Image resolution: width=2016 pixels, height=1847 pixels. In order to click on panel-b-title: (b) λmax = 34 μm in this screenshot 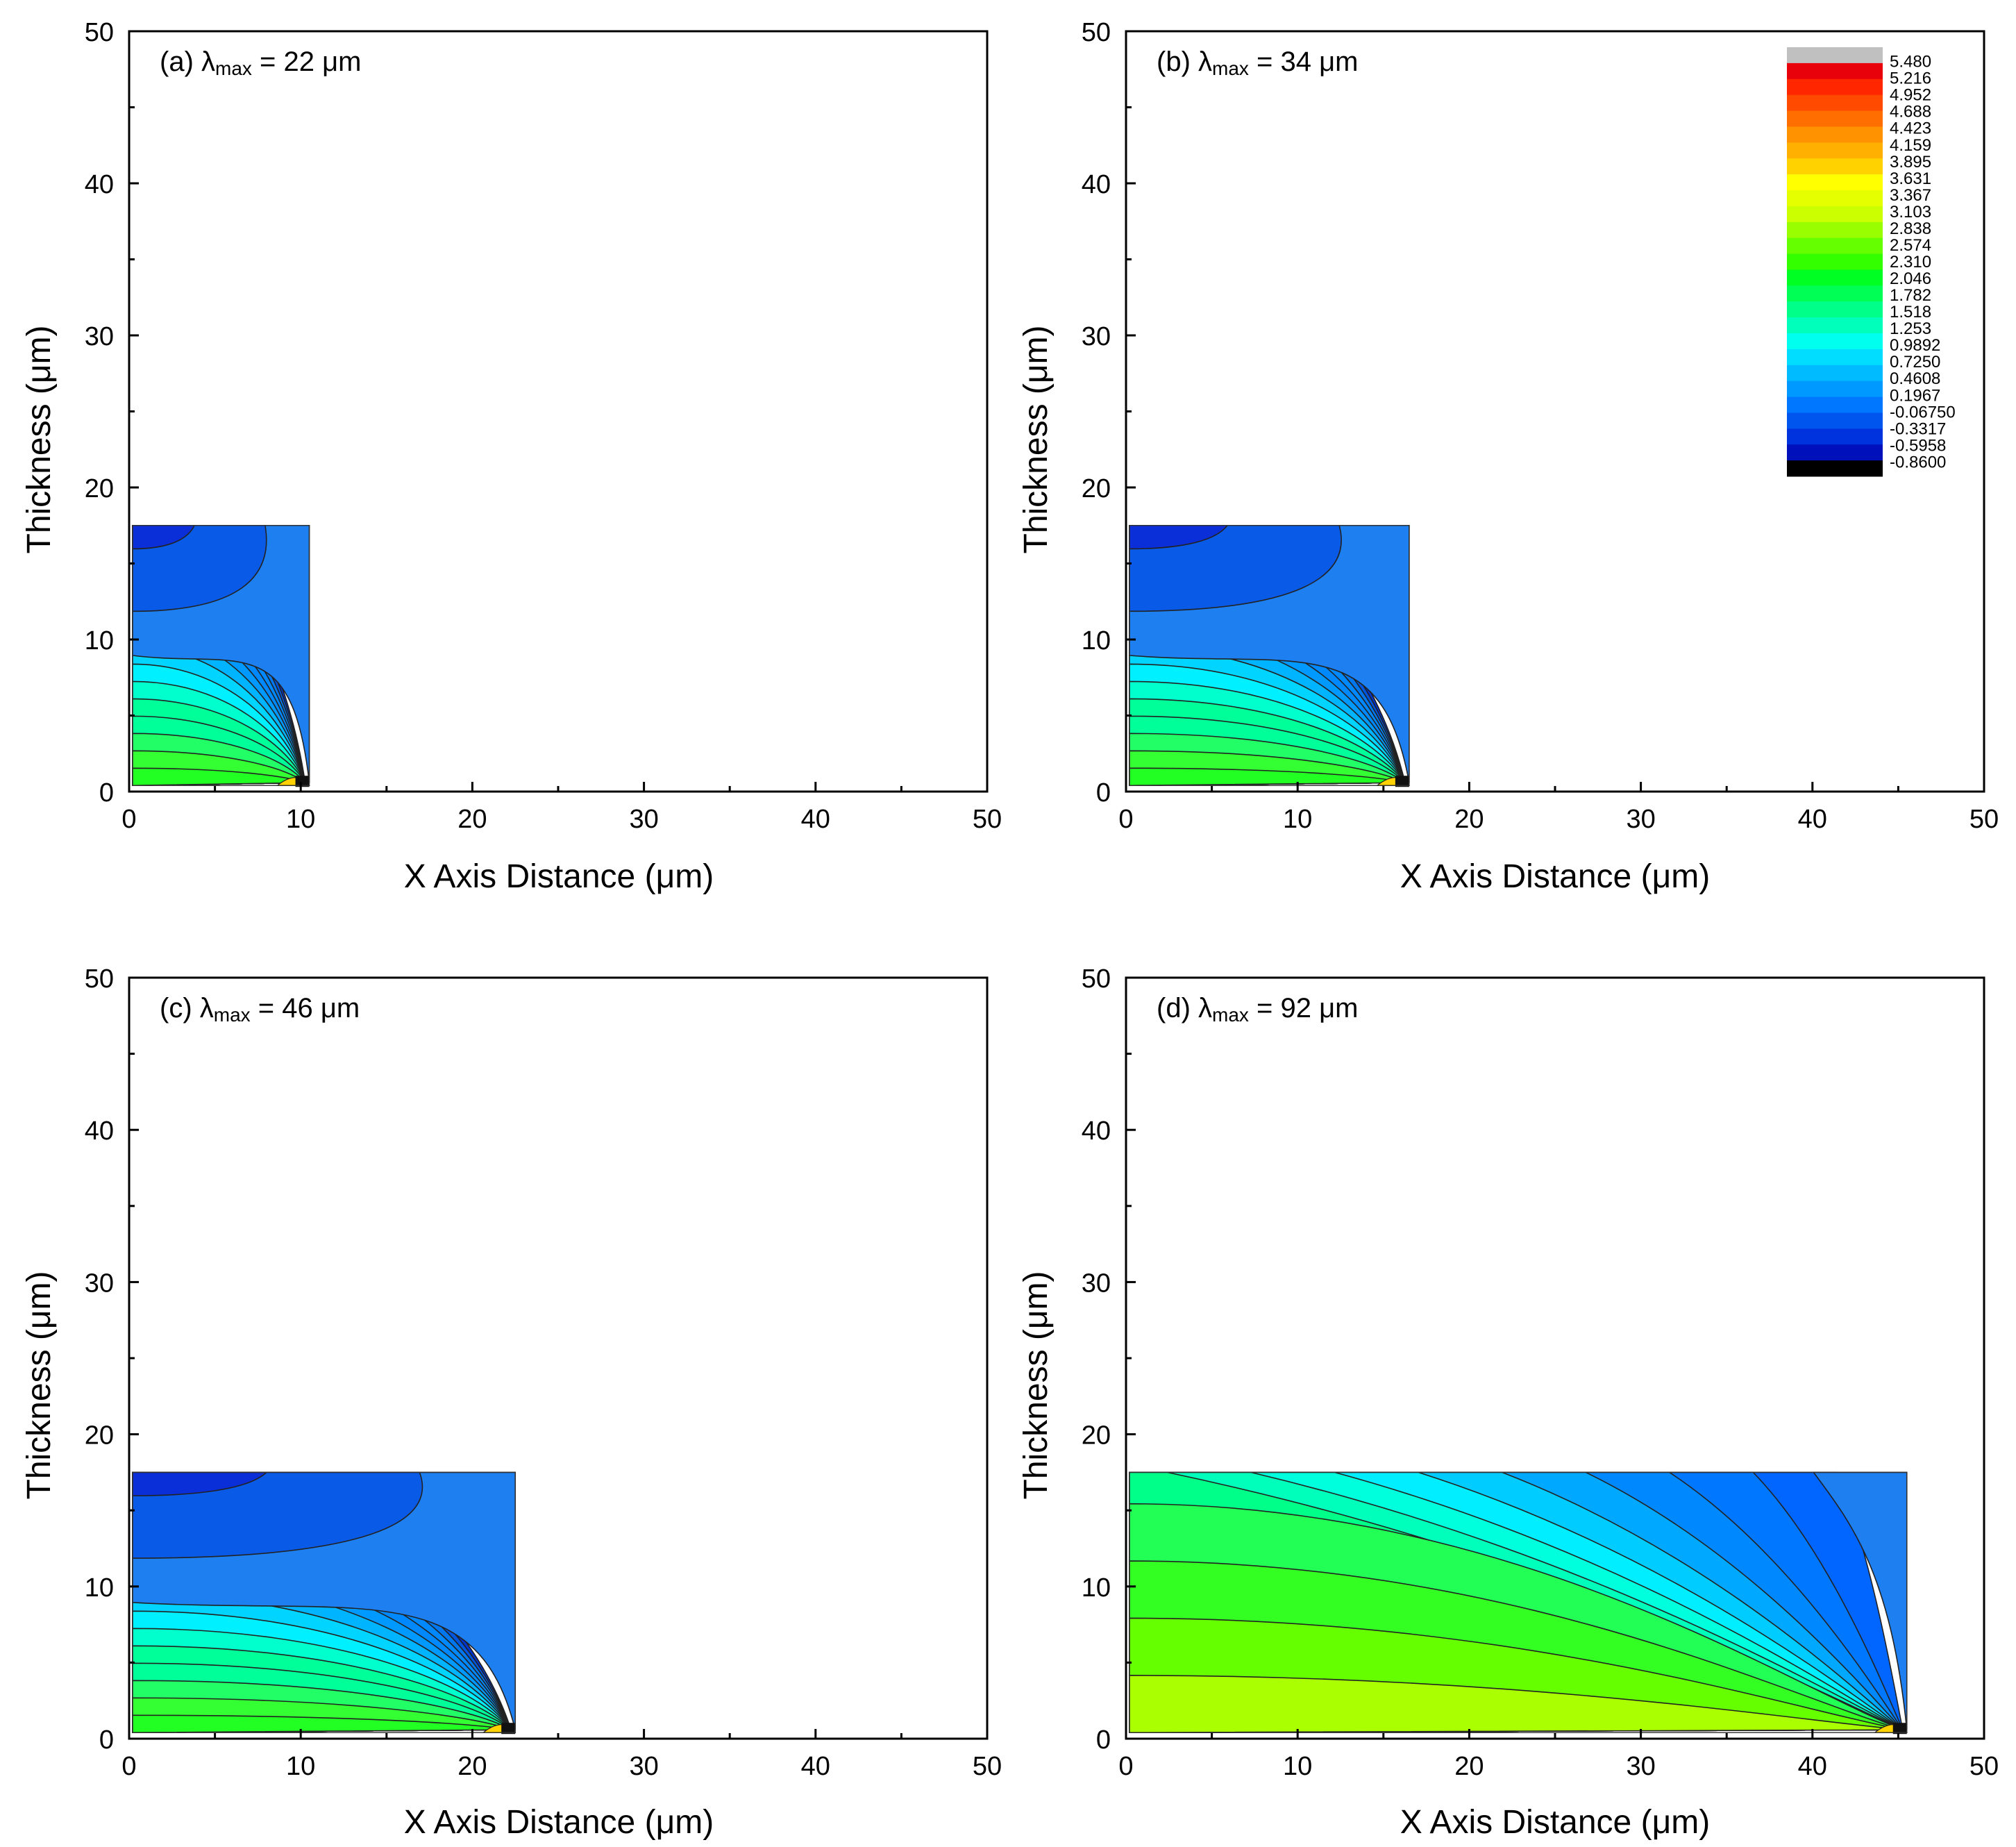, I will do `click(1257, 63)`.